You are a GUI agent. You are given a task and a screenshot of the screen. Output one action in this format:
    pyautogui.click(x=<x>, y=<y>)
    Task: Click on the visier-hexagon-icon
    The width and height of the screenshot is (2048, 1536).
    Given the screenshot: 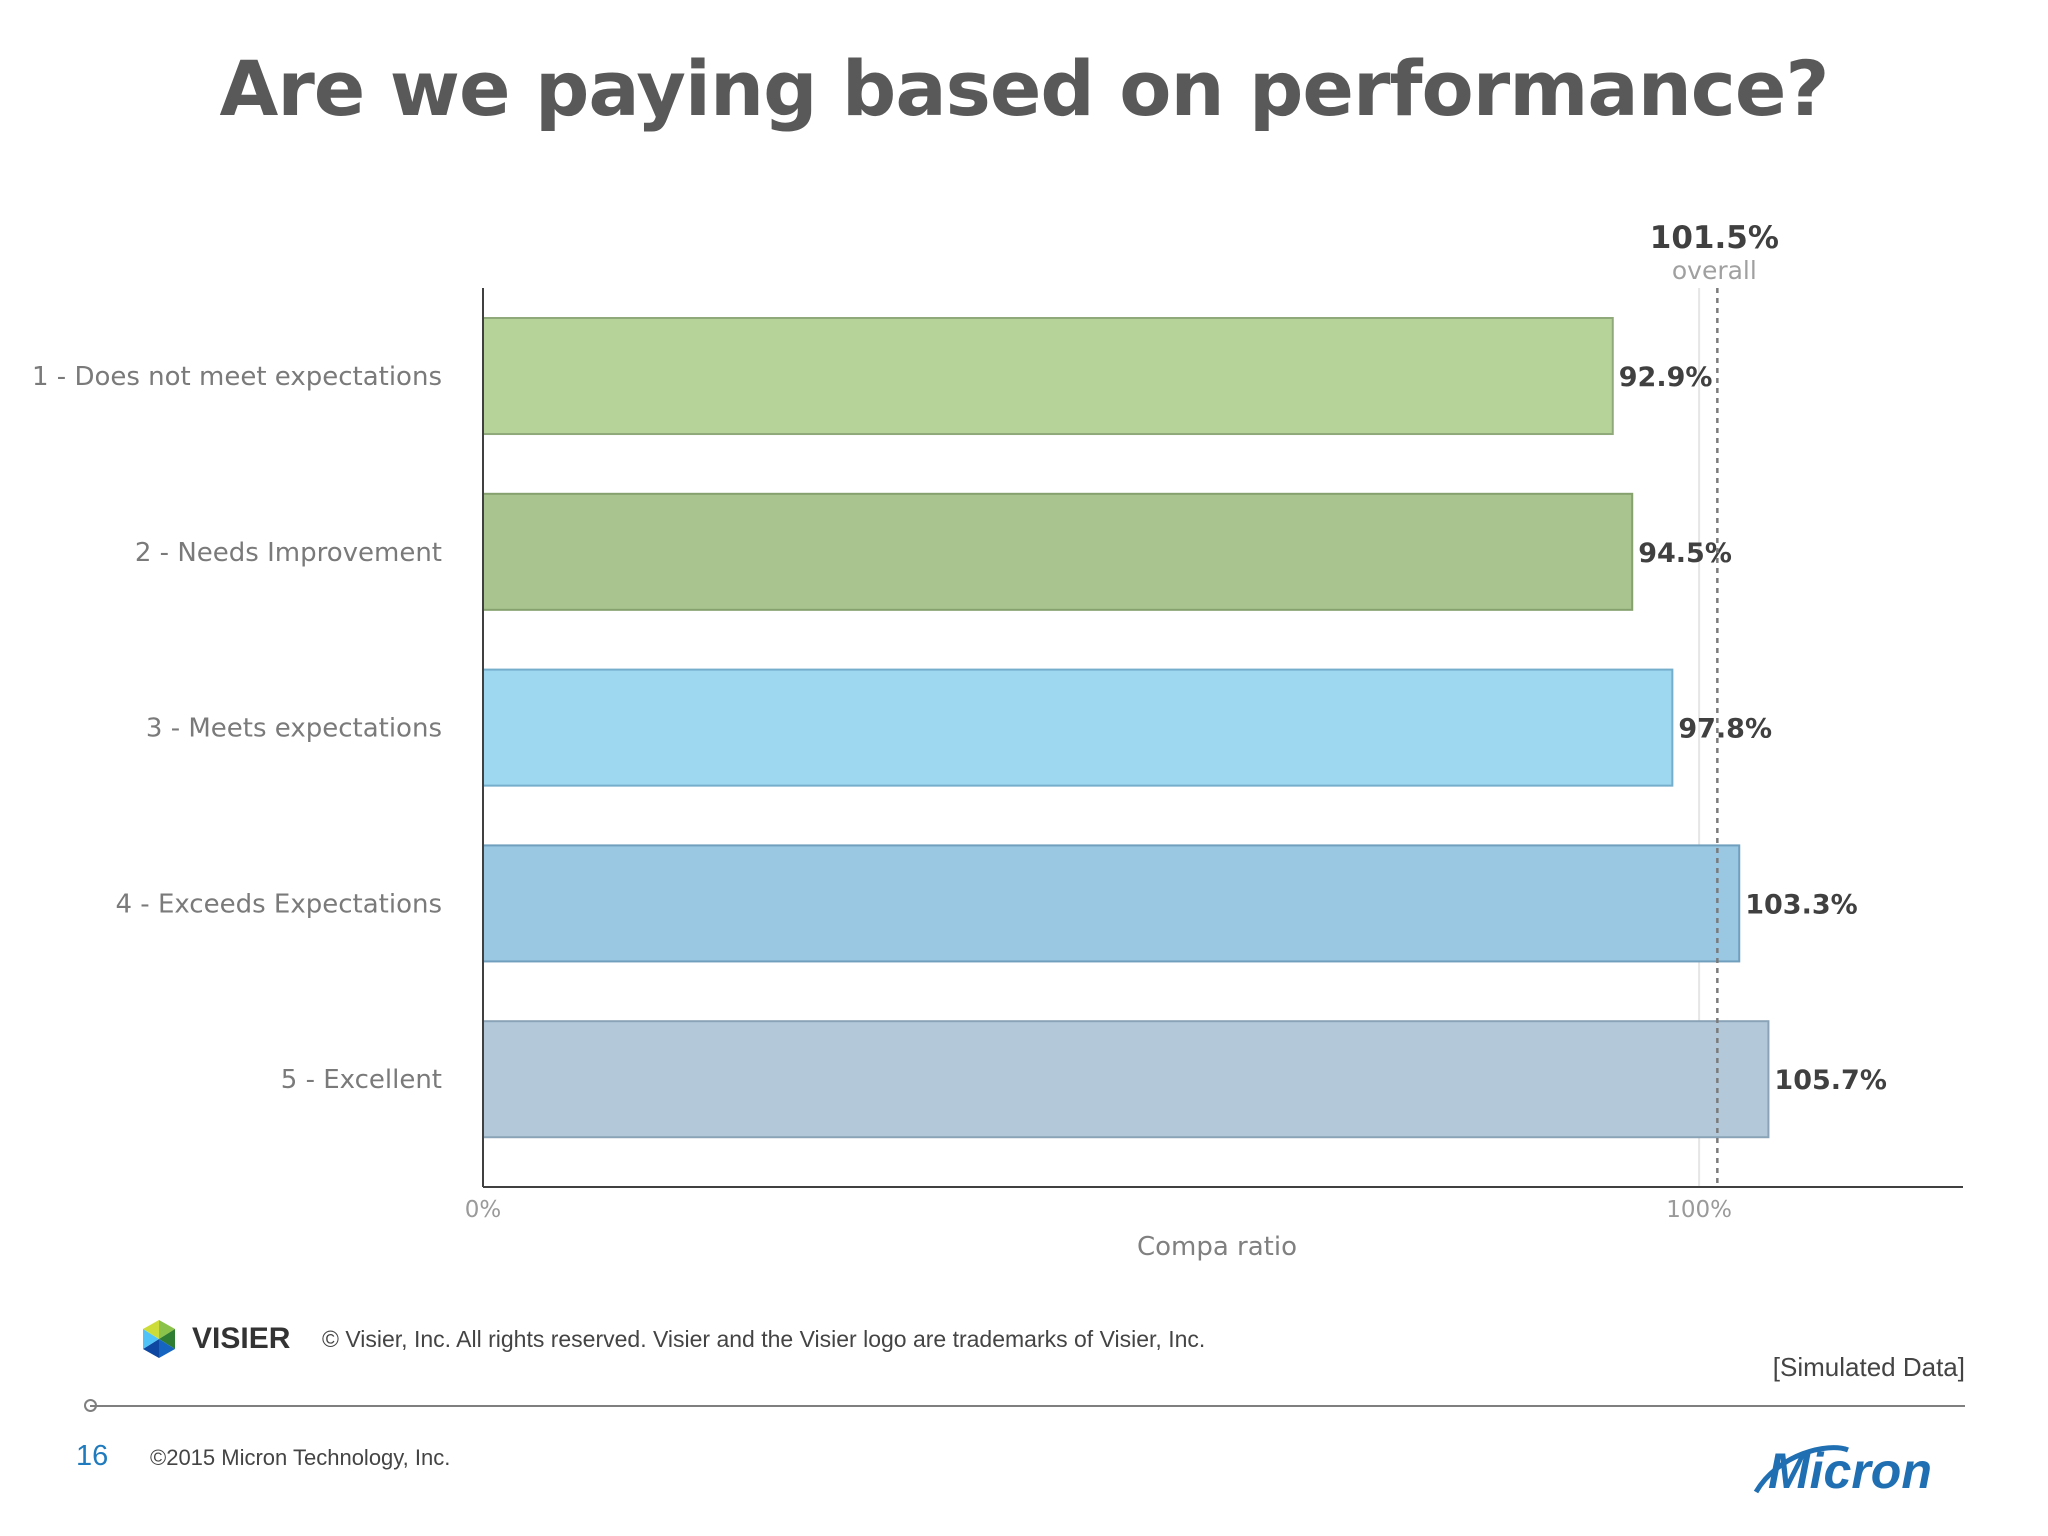 What is the action you would take?
    pyautogui.click(x=159, y=1339)
    